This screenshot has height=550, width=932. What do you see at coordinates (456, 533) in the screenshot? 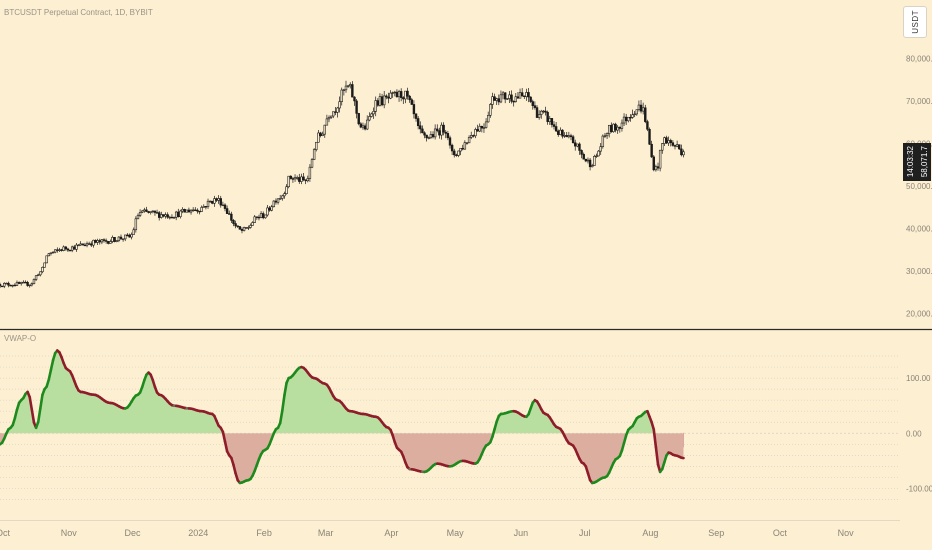
I see `time-tick-label: May` at bounding box center [456, 533].